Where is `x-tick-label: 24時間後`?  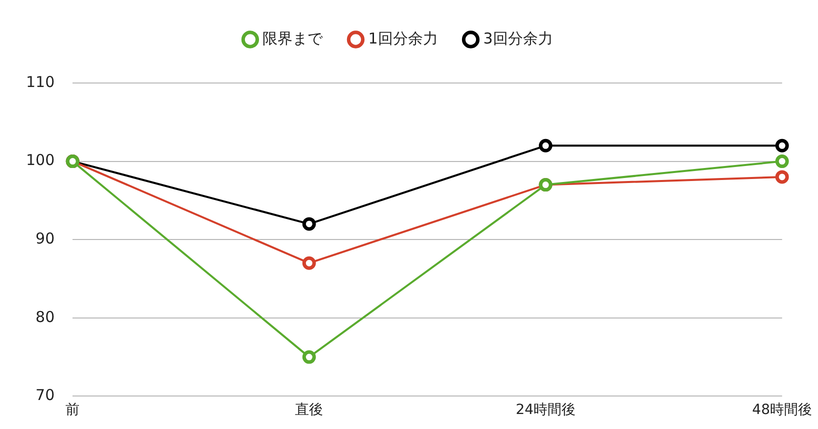 x-tick-label: 24時間後 is located at coordinates (546, 410).